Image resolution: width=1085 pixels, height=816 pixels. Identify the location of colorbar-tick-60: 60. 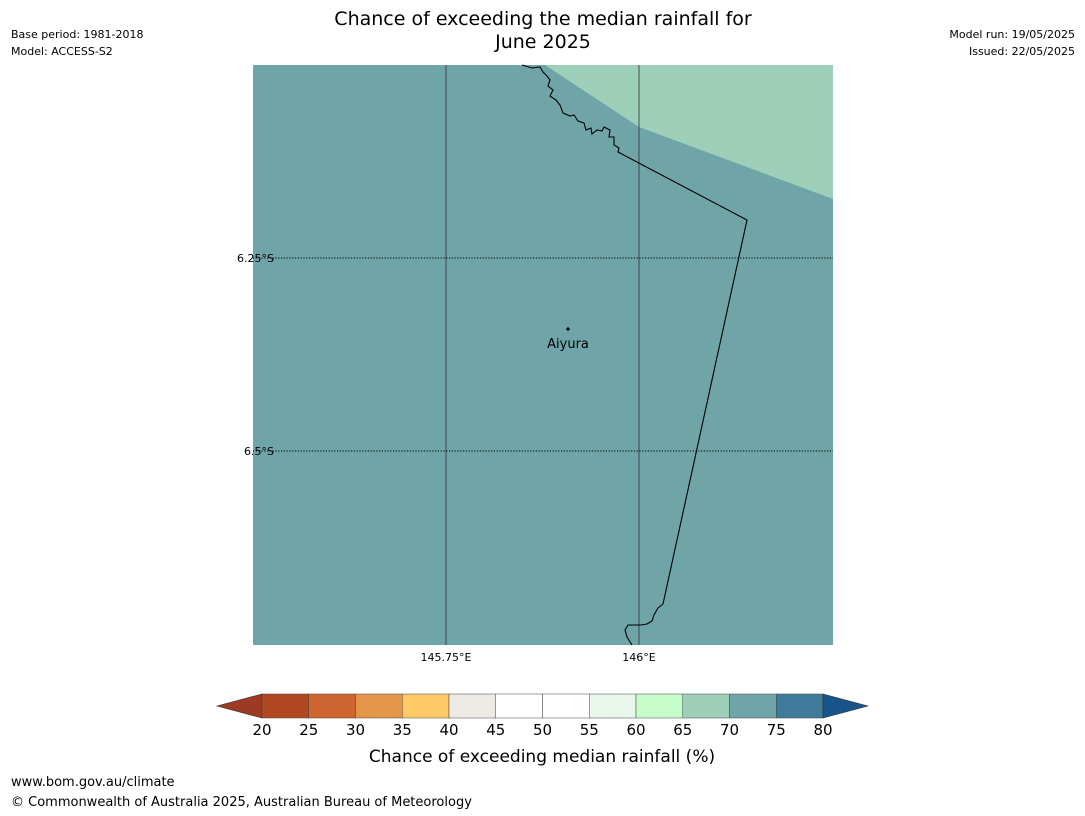
(635, 730).